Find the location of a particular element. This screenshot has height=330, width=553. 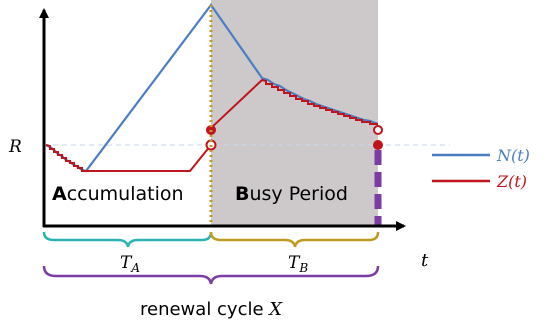

legend-z-label: Z(t) is located at coordinates (511, 181).